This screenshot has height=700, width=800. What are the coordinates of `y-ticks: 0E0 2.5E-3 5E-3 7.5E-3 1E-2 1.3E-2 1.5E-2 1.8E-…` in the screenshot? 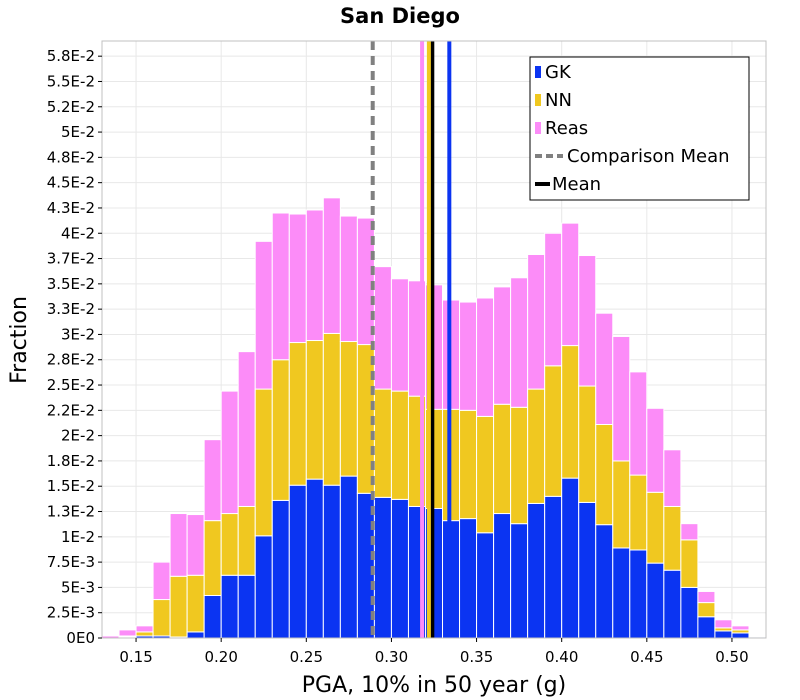 It's located at (74, 347).